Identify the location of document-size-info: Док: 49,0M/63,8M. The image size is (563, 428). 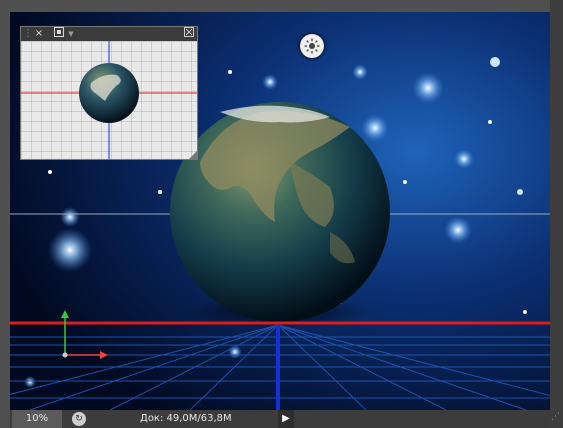
(186, 418).